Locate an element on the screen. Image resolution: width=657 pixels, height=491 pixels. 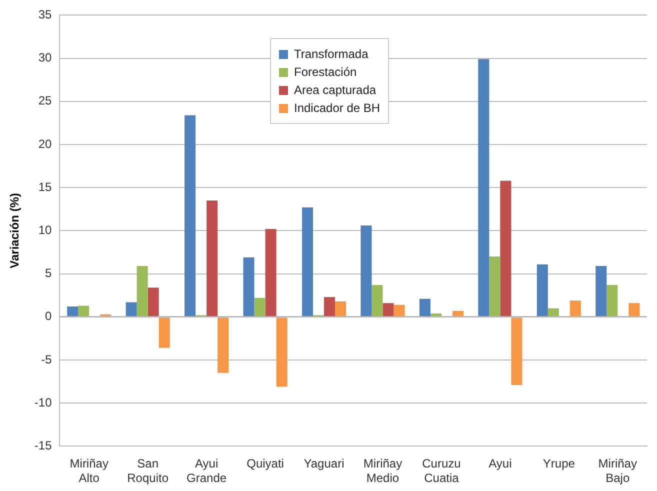
legend-label: Area capturada is located at coordinates (335, 90).